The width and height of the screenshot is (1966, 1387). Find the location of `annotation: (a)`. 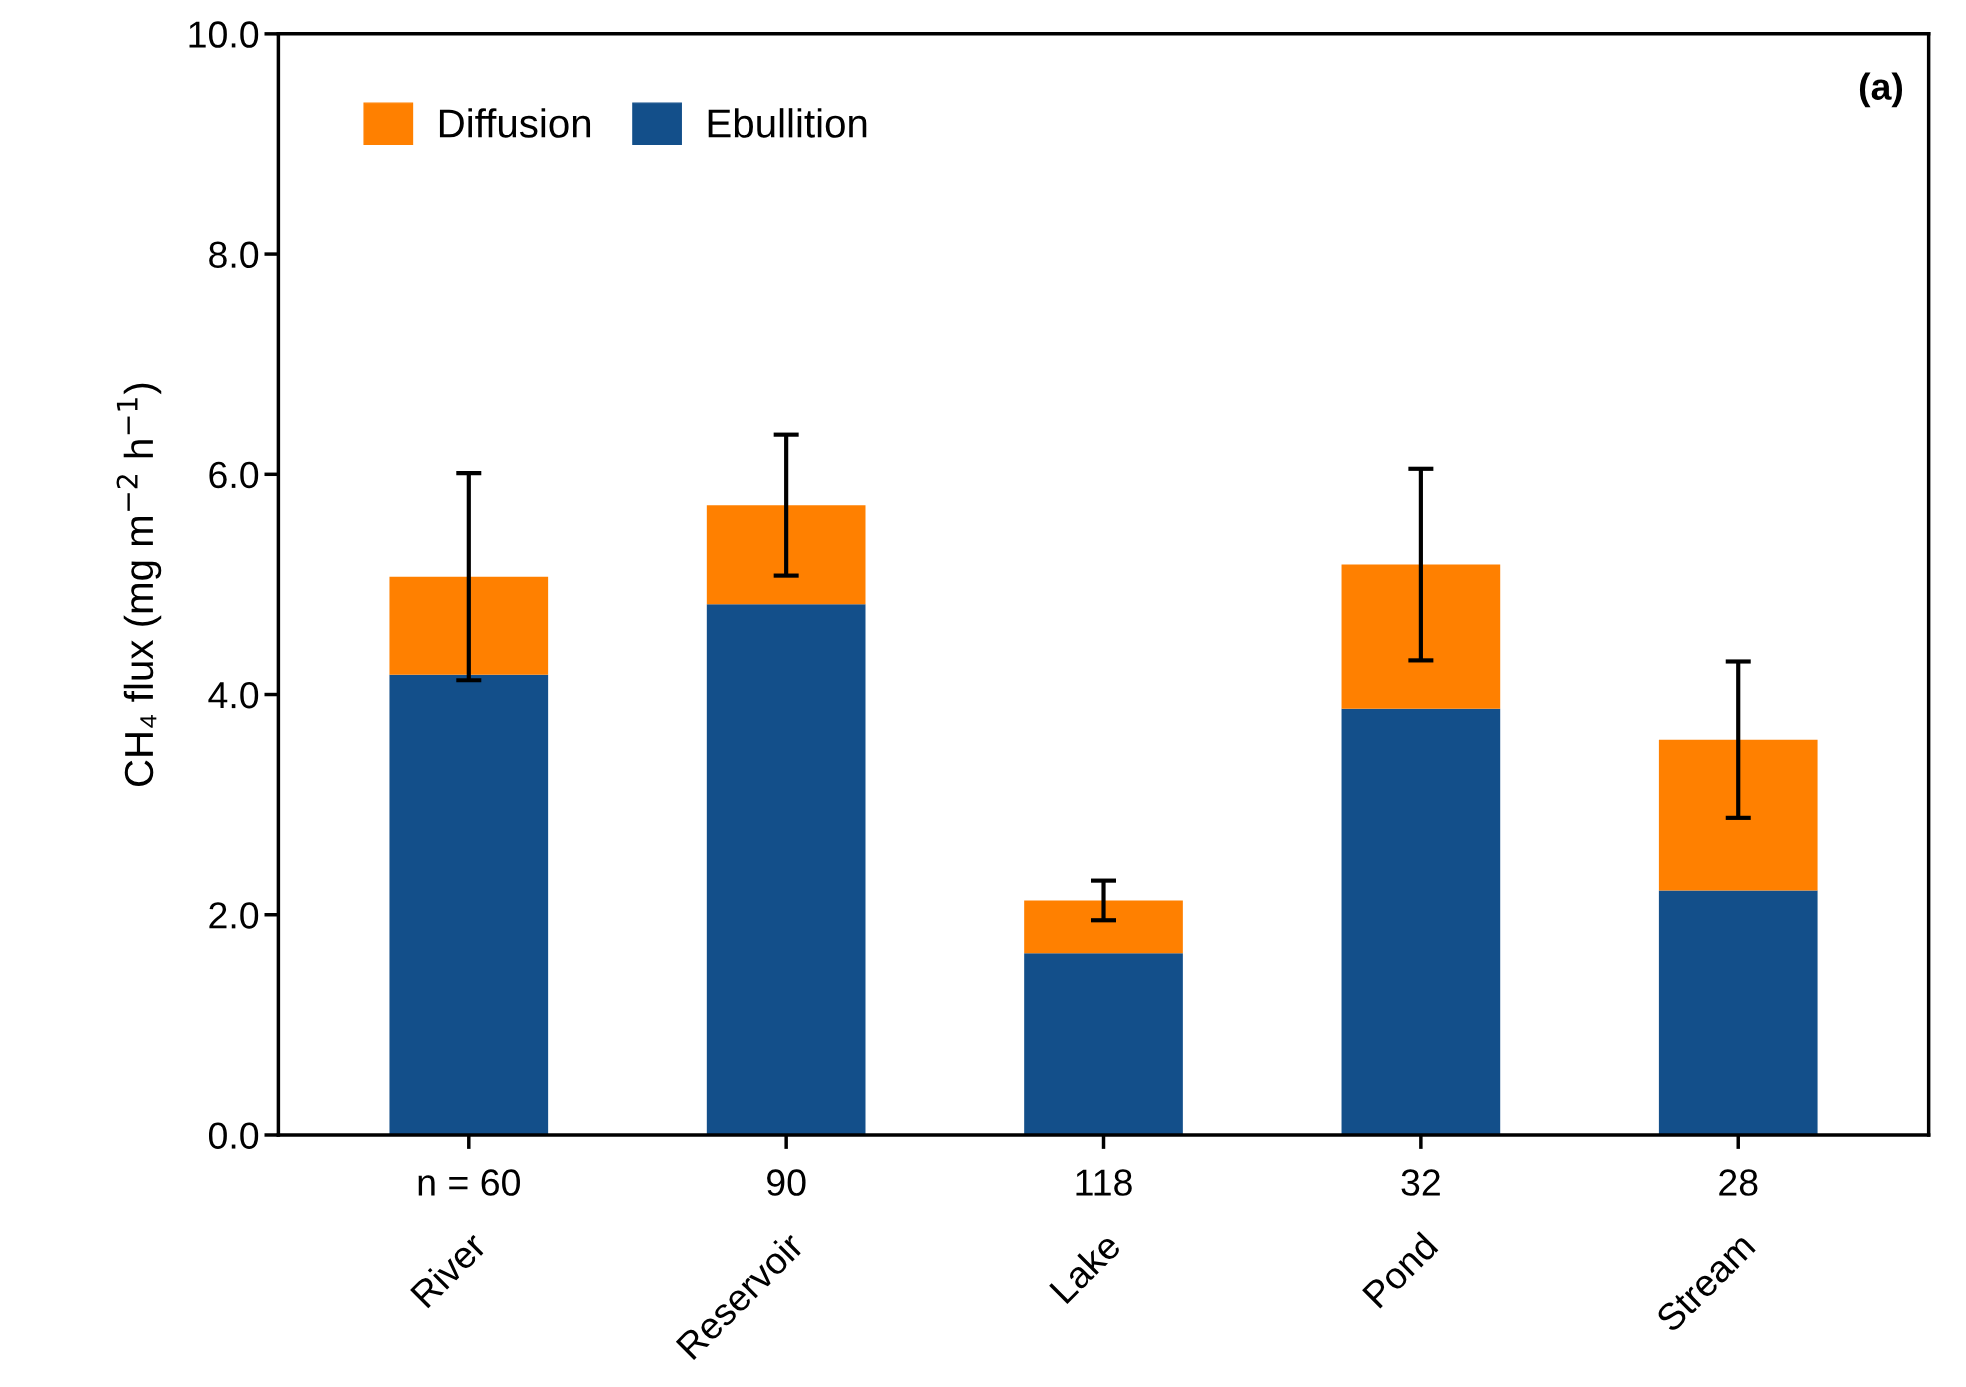

annotation: (a) is located at coordinates (1881, 90).